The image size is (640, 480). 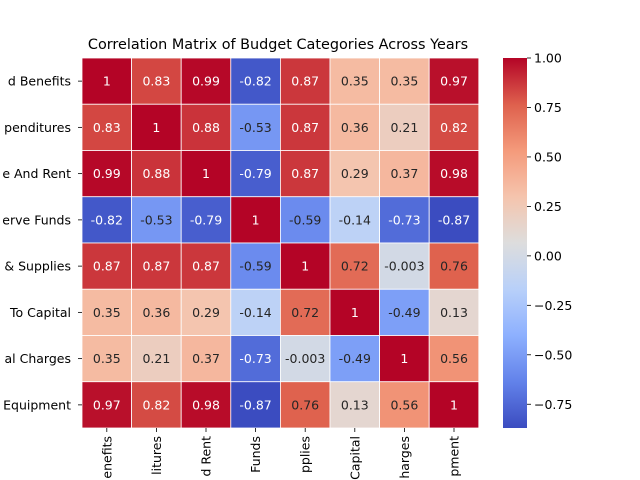 What do you see at coordinates (36, 173) in the screenshot?
I see `row-tick-label: e And Rent` at bounding box center [36, 173].